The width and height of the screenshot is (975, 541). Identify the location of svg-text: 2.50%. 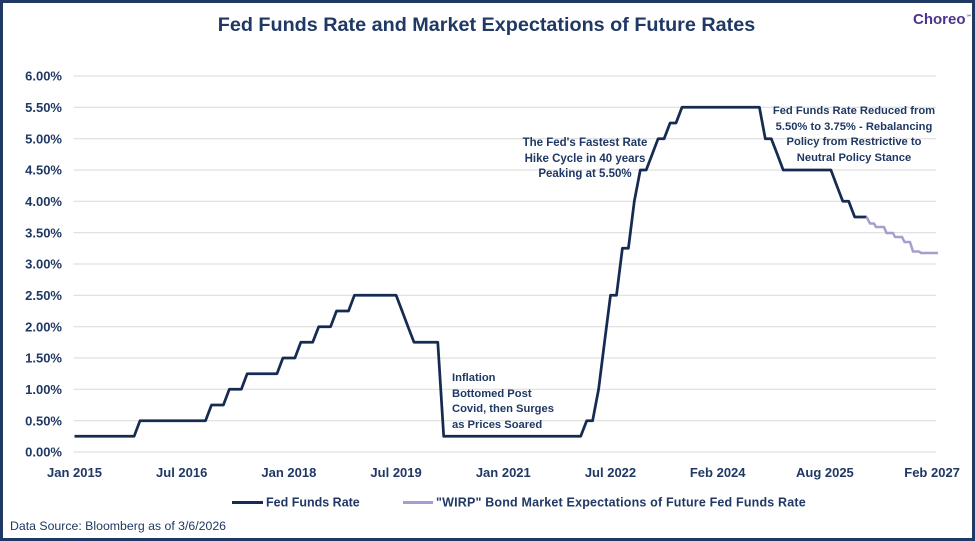
(43, 295).